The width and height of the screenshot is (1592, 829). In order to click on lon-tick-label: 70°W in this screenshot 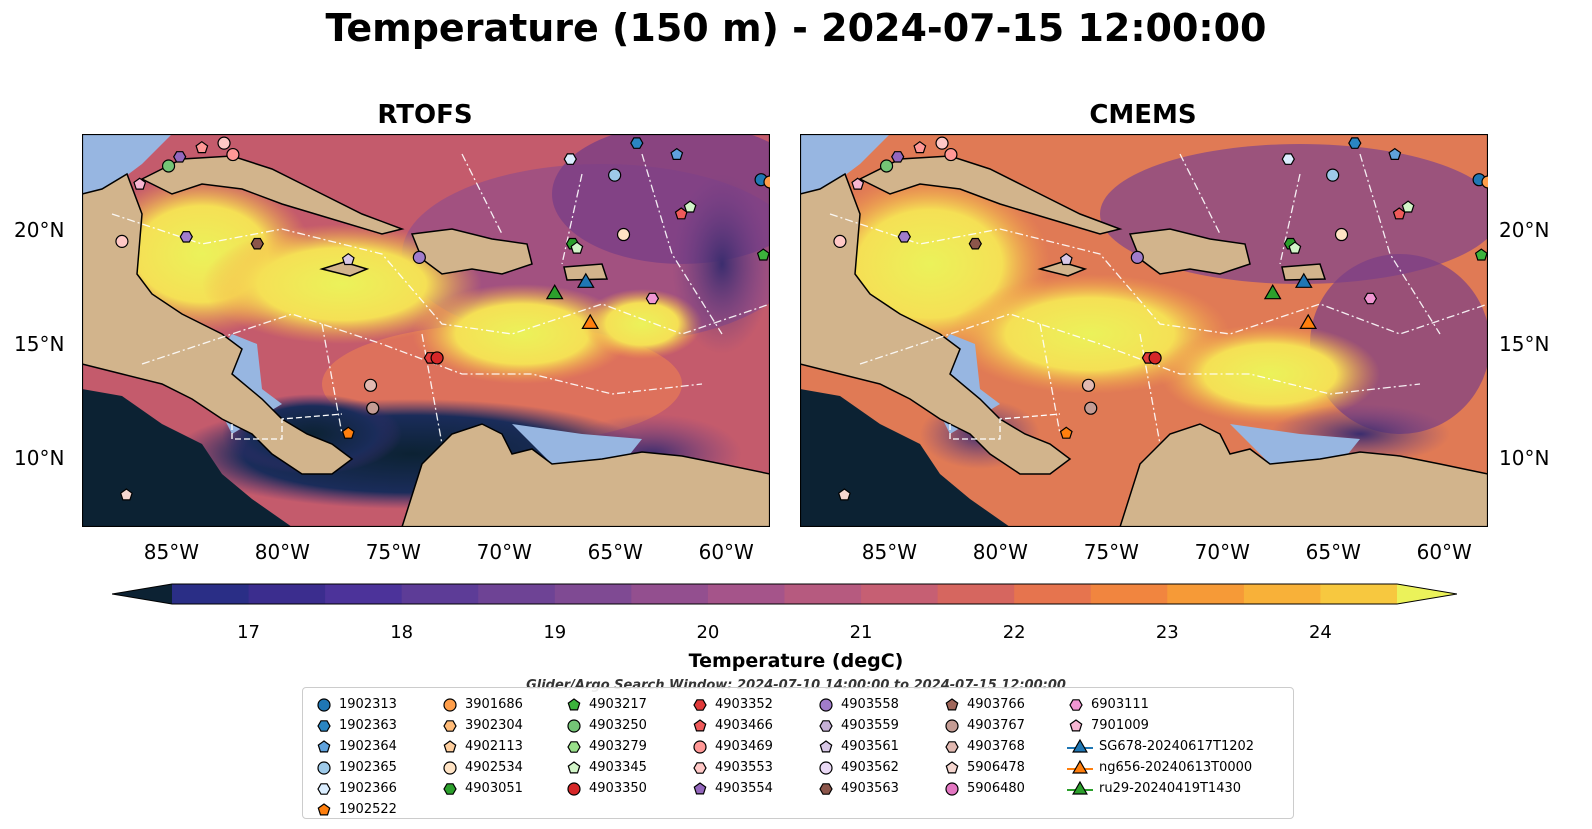, I will do `click(1222, 552)`.